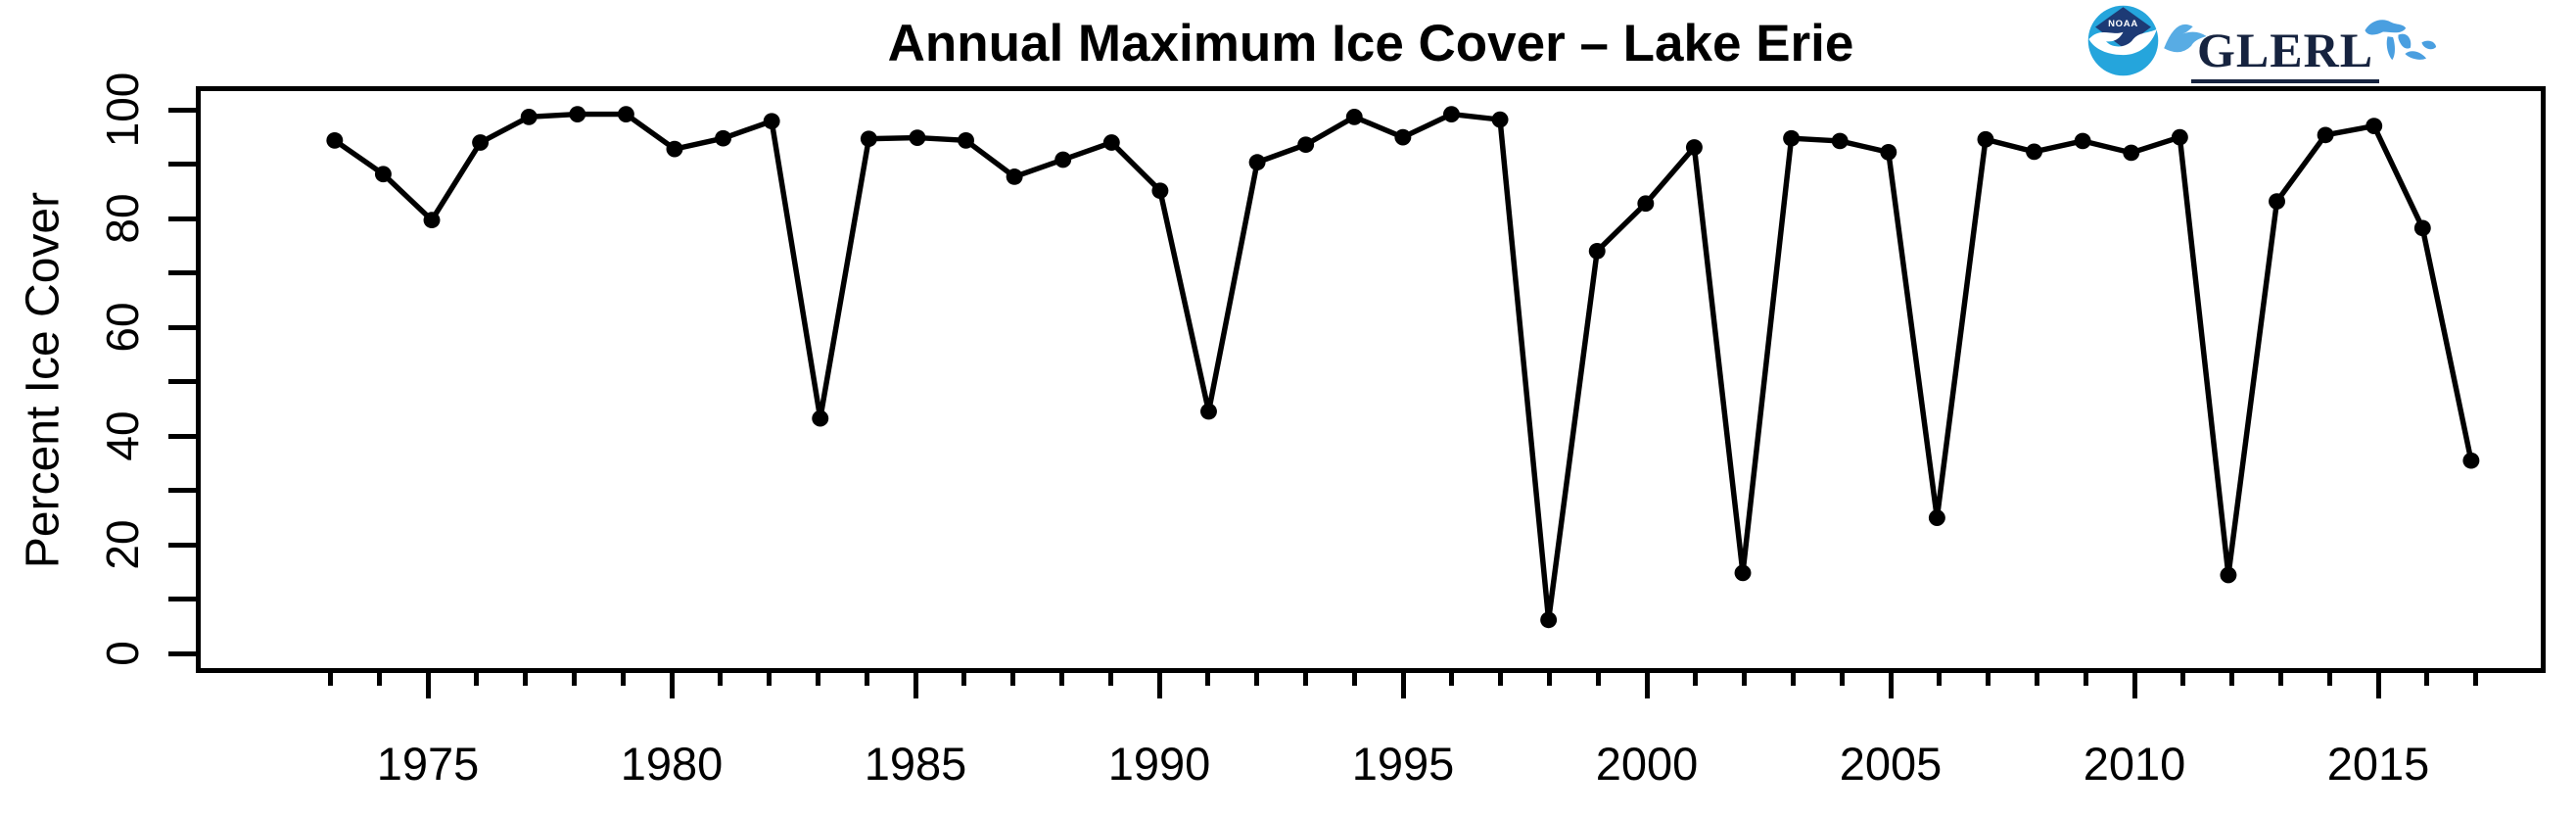 This screenshot has width=2576, height=817. Describe the element at coordinates (122, 110) in the screenshot. I see `y-tick-label: 100` at that location.